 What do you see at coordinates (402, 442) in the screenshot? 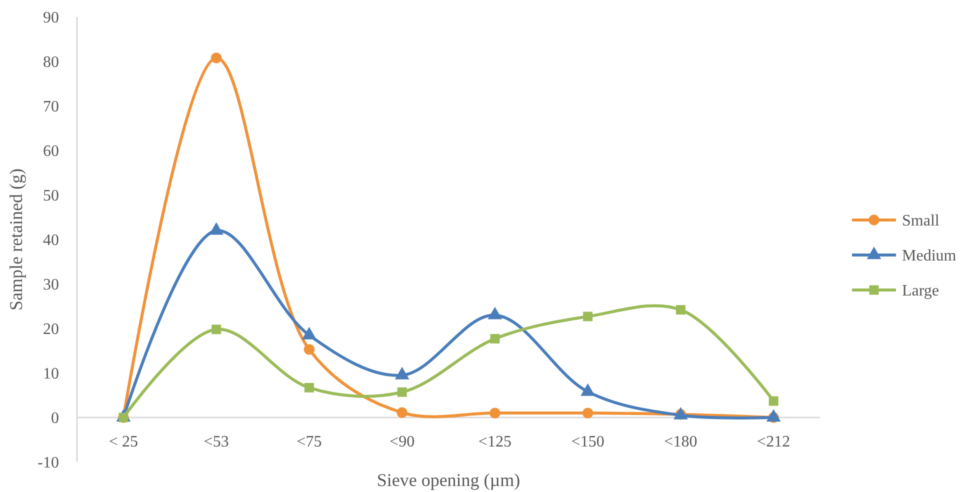
I see `x-tick-label: <90` at bounding box center [402, 442].